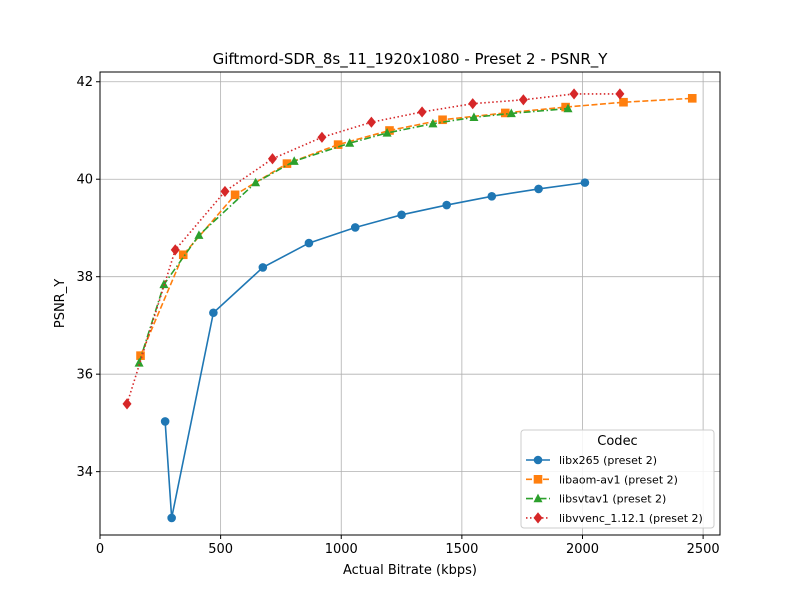  Describe the element at coordinates (60, 303) in the screenshot. I see `y-axis-label: PSNR_Y` at that location.